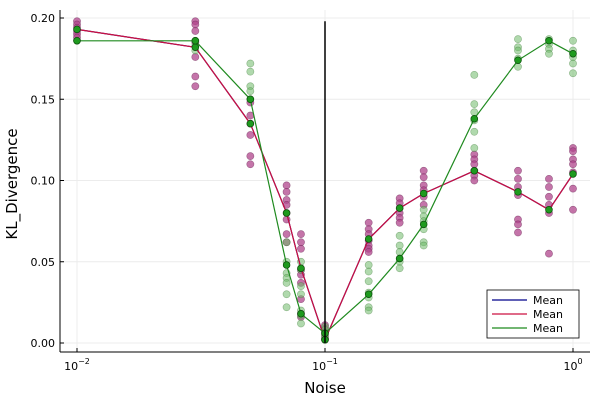 This screenshot has width=600, height=400. Describe the element at coordinates (12, 183) in the screenshot. I see `y-axis-title: KL_Divergence` at that location.